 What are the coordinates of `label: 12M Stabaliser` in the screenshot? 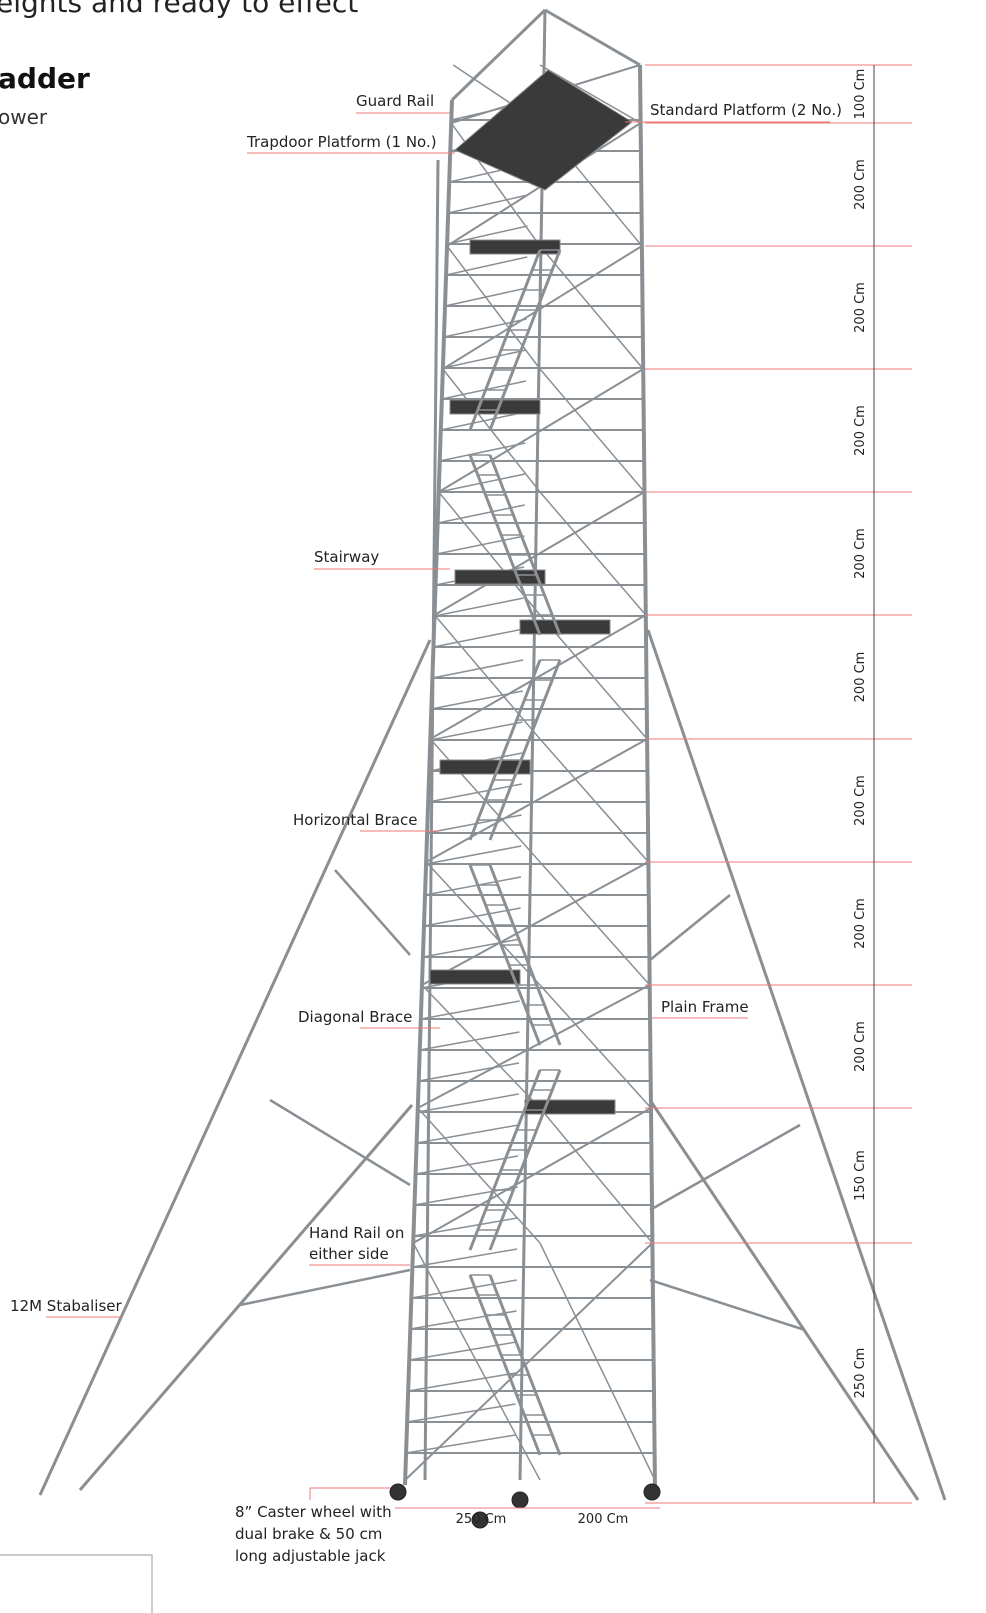 It's located at (66, 1306).